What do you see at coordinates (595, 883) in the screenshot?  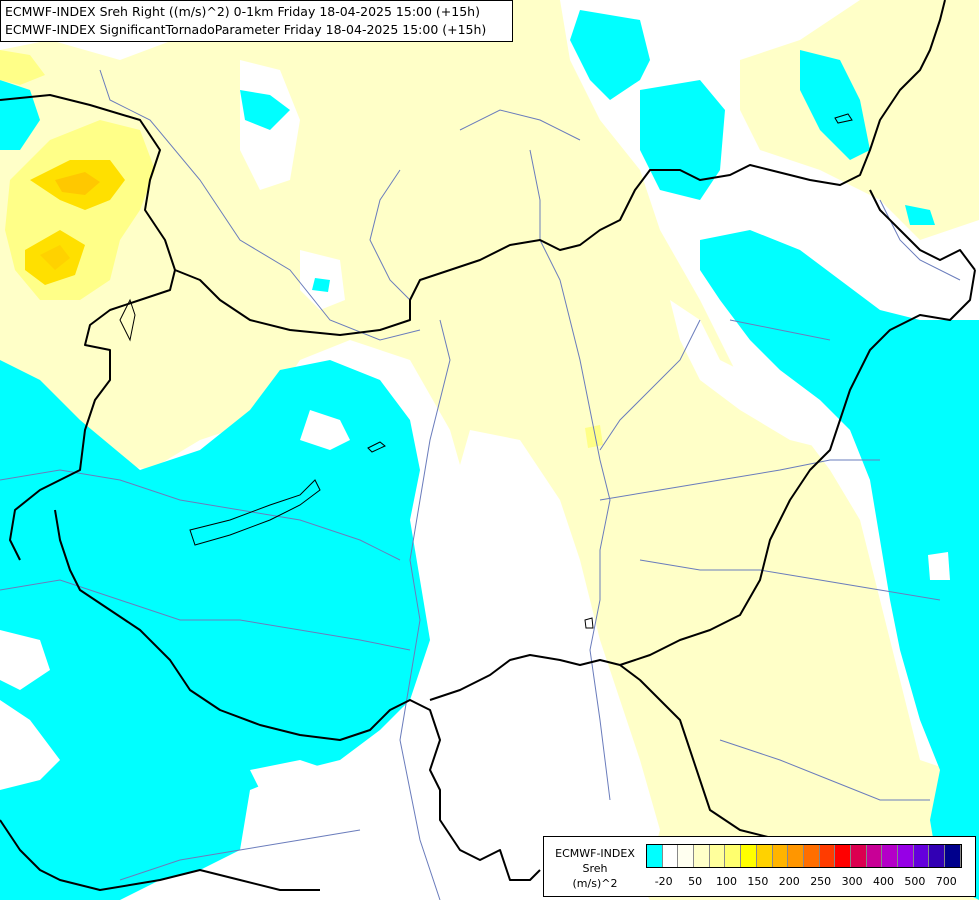 I see `legend-unit: (m/s)^2` at bounding box center [595, 883].